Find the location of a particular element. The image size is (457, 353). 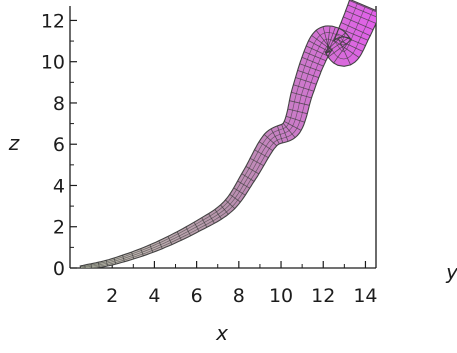

y-axis-label: y is located at coordinates (451, 272).